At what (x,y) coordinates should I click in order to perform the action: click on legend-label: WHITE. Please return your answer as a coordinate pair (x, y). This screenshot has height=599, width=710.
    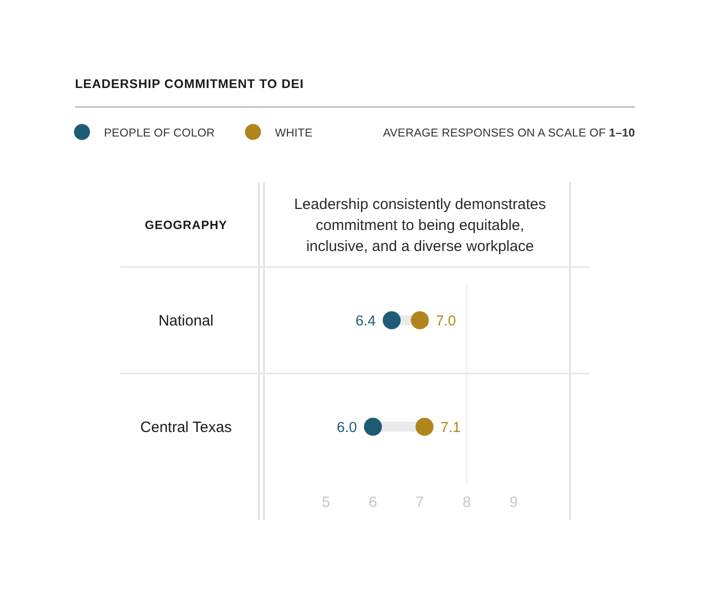
    Looking at the image, I should click on (294, 134).